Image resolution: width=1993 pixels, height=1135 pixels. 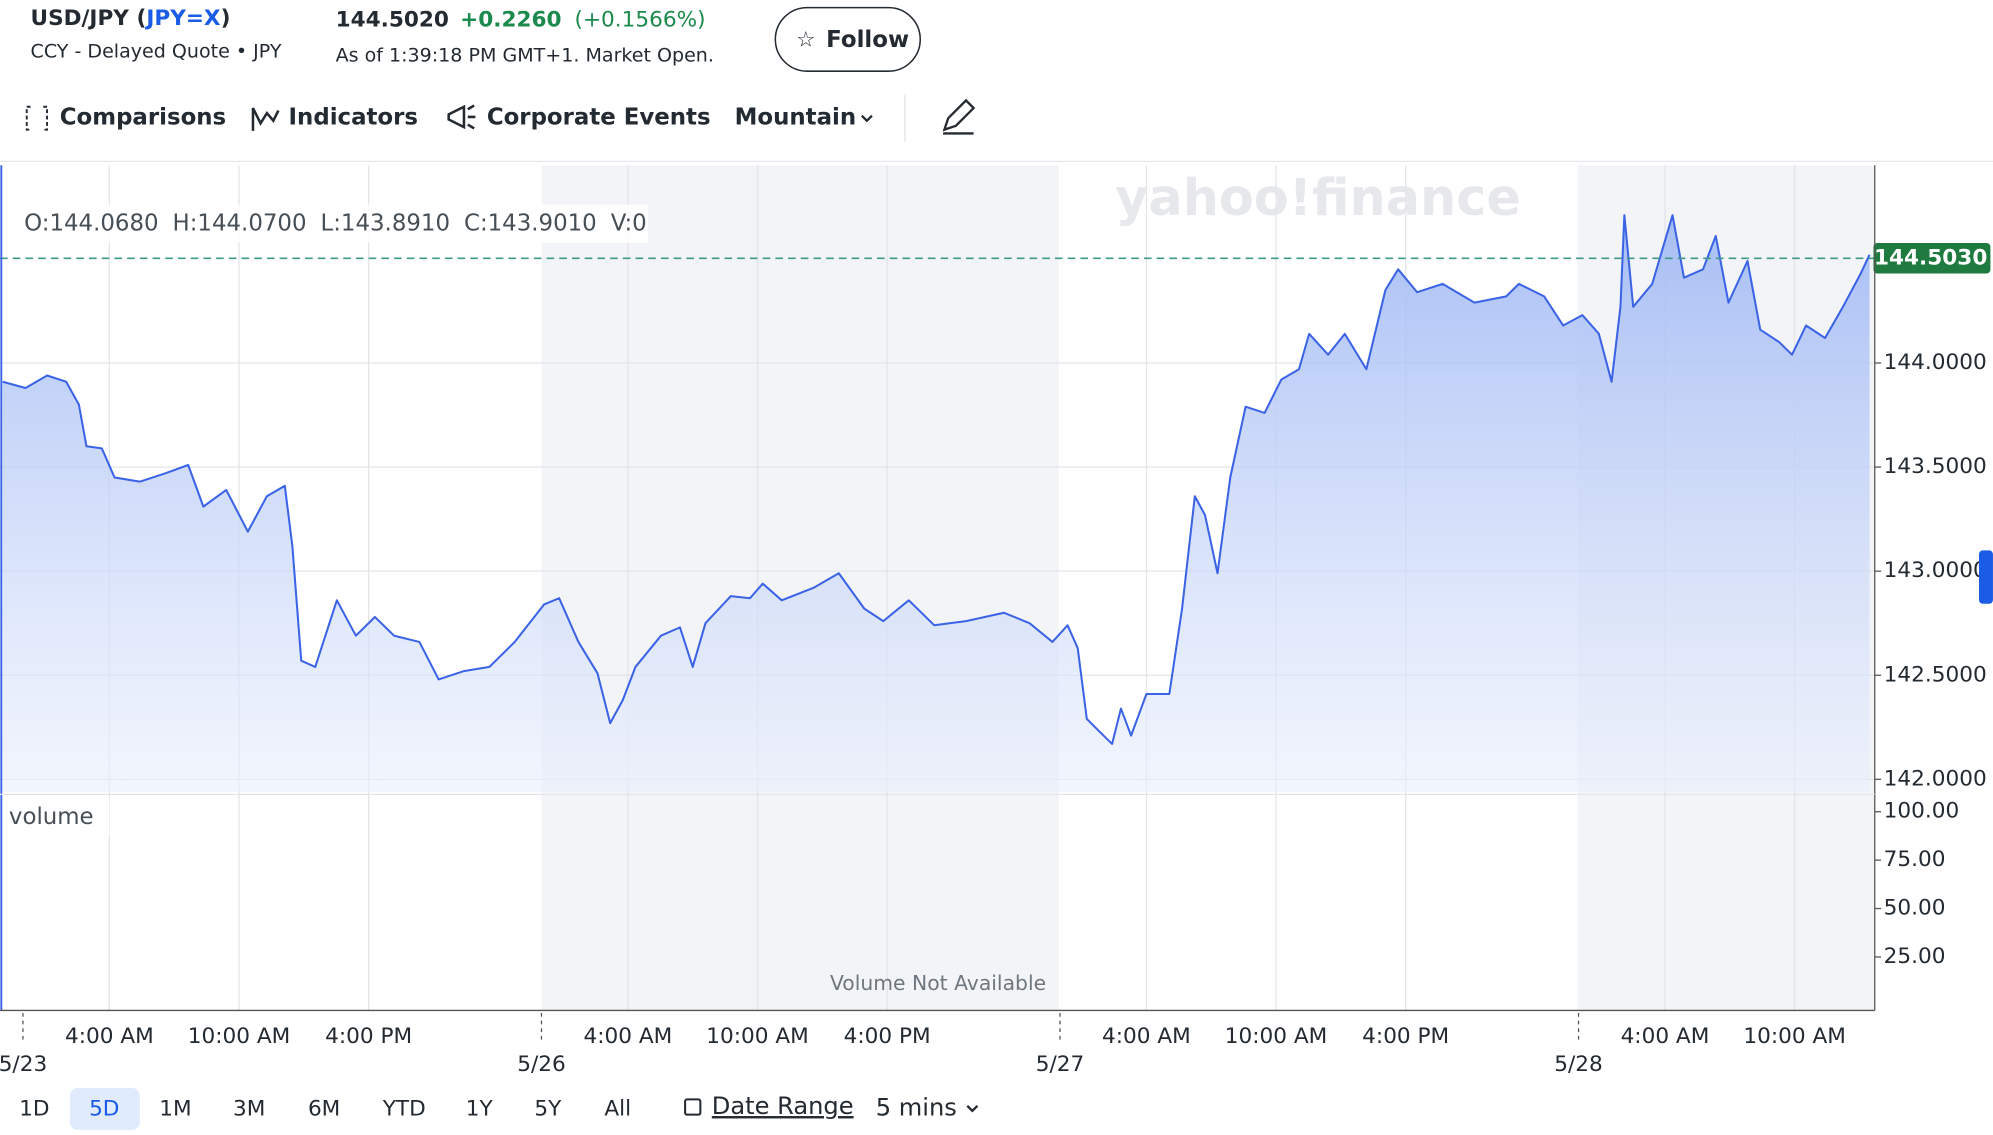 I want to click on as-of: As of 1:39:18 PM GMT+1. Market Open., so click(x=525, y=55).